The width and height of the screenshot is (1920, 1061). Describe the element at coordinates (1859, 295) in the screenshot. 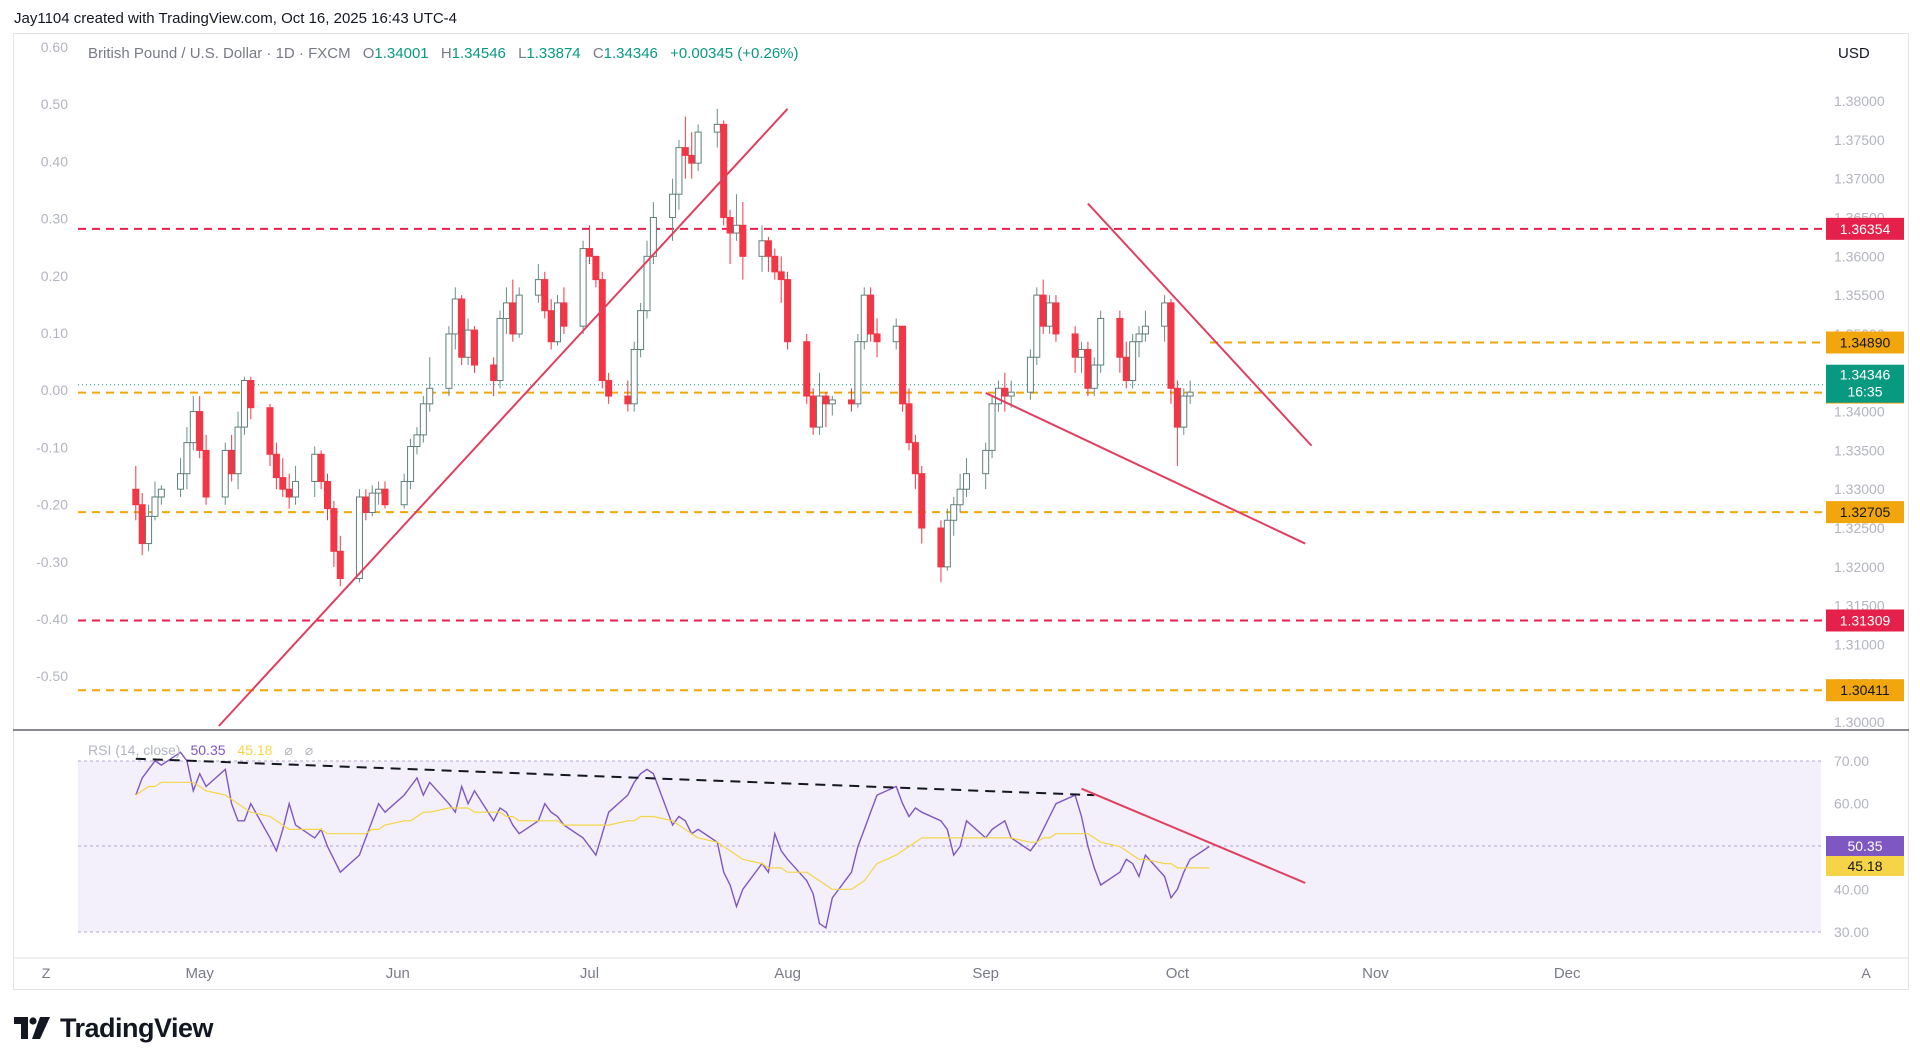

I see `price-tick-label: 1.35500` at that location.